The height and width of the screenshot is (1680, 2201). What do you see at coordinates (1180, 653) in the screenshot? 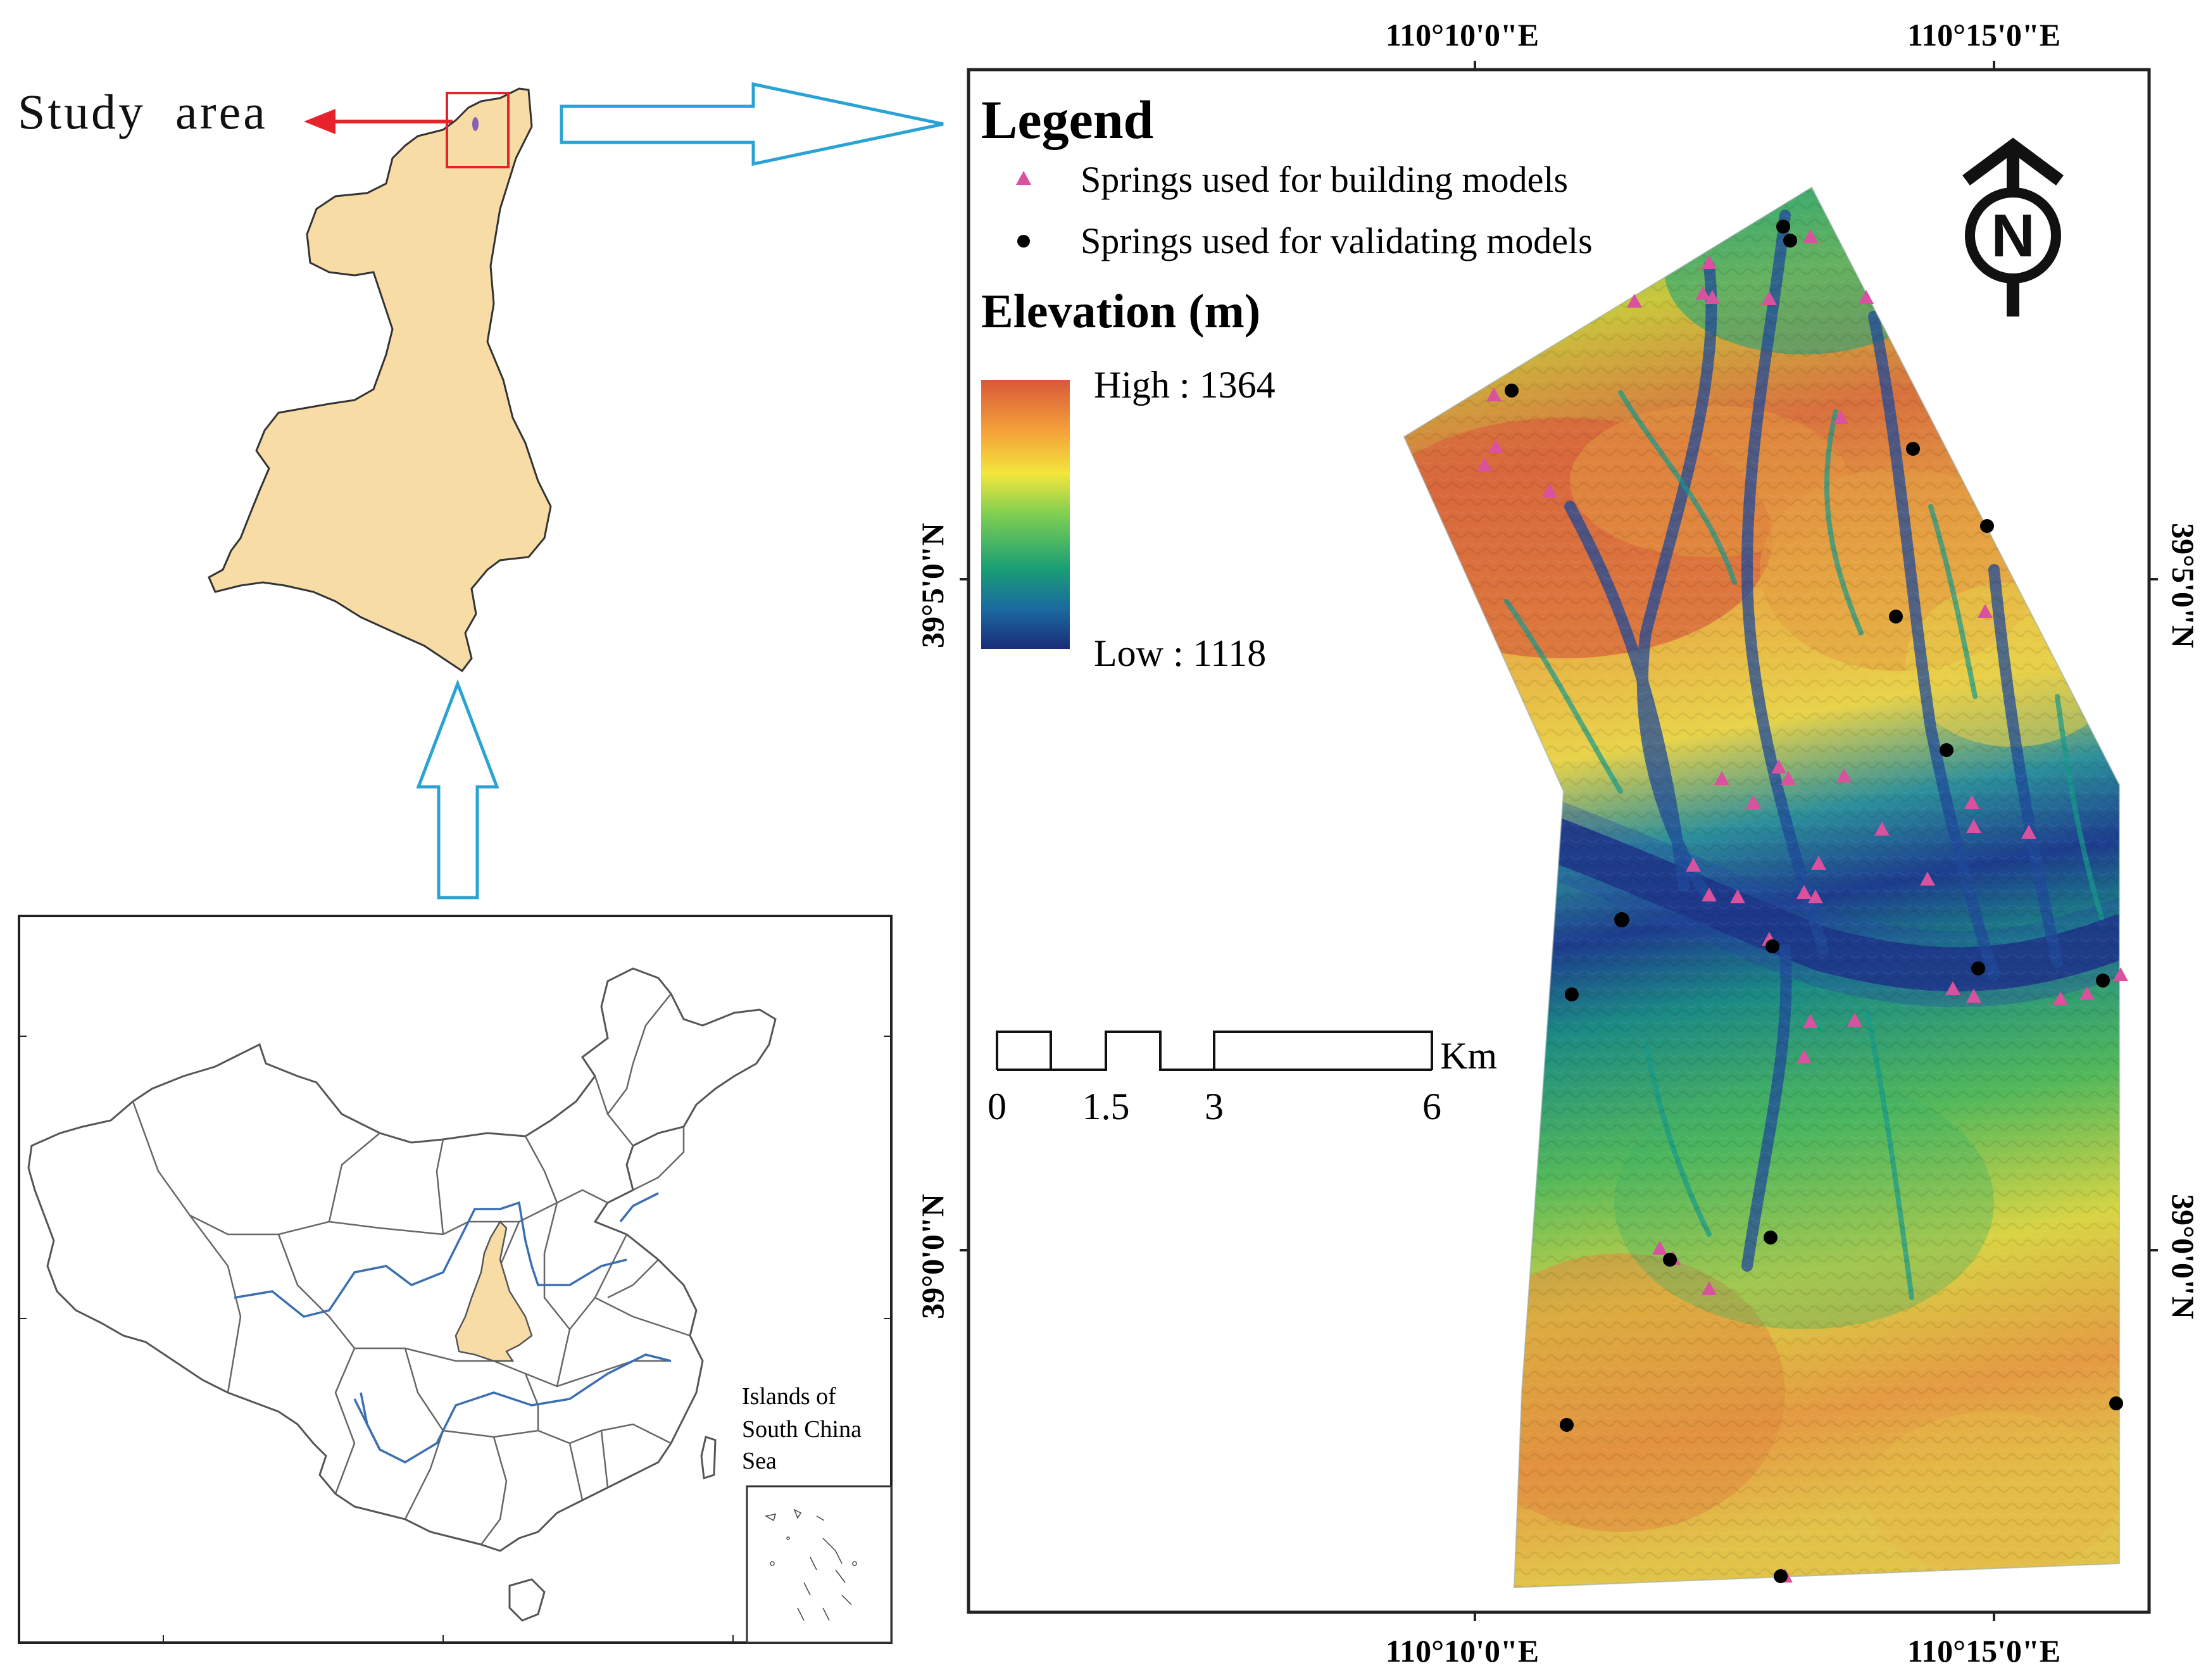
I see `elevation-low-label: Low : 1118` at bounding box center [1180, 653].